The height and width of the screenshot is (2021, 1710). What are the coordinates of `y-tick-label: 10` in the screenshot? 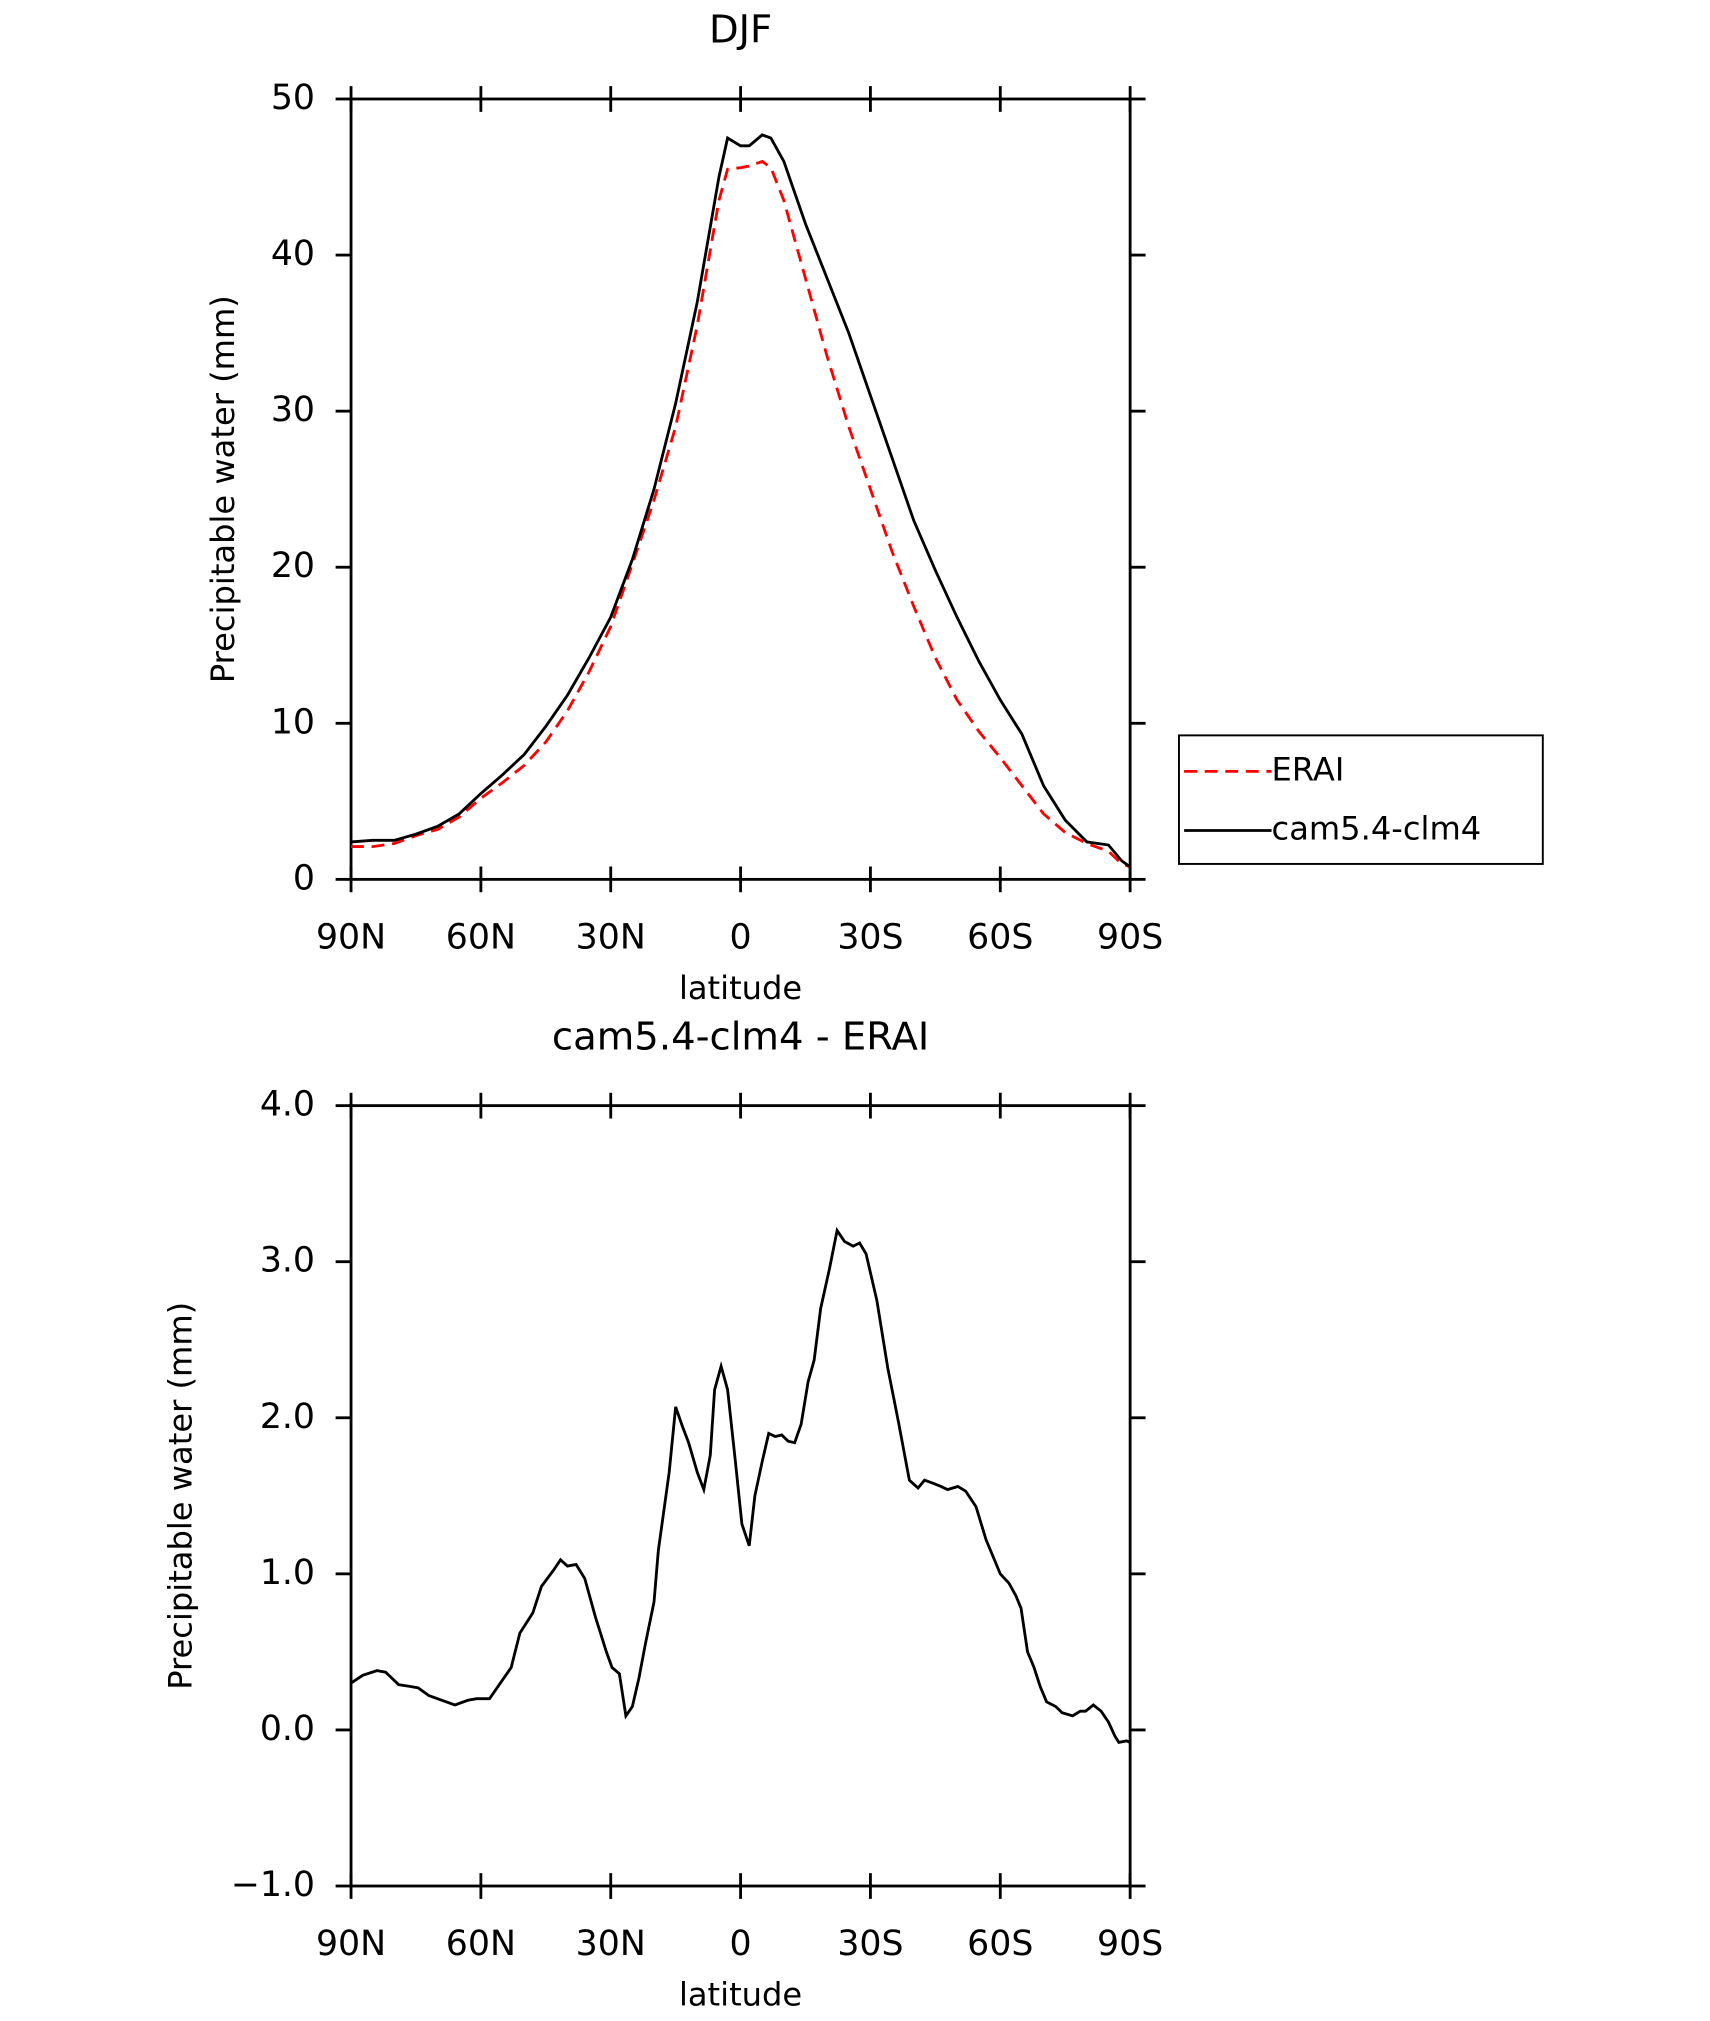 It's located at (293, 722).